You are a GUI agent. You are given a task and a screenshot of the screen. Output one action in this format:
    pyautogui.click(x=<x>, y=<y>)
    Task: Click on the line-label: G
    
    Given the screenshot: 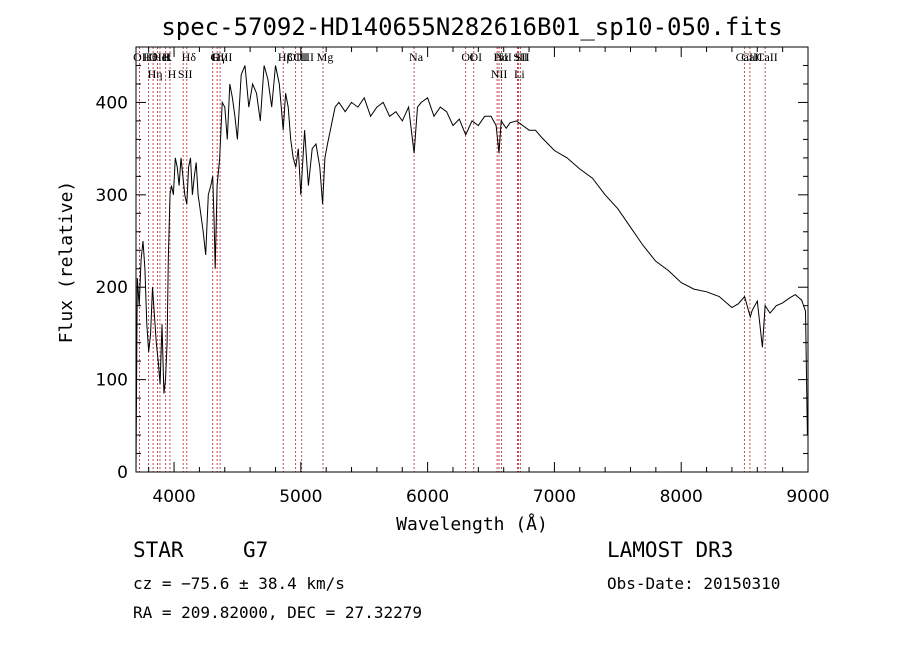 What is the action you would take?
    pyautogui.click(x=214, y=57)
    